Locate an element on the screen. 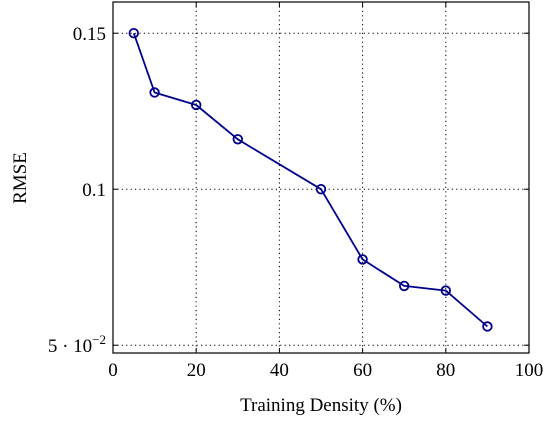 The height and width of the screenshot is (423, 549). x-tick-label: 0 is located at coordinates (113, 370).